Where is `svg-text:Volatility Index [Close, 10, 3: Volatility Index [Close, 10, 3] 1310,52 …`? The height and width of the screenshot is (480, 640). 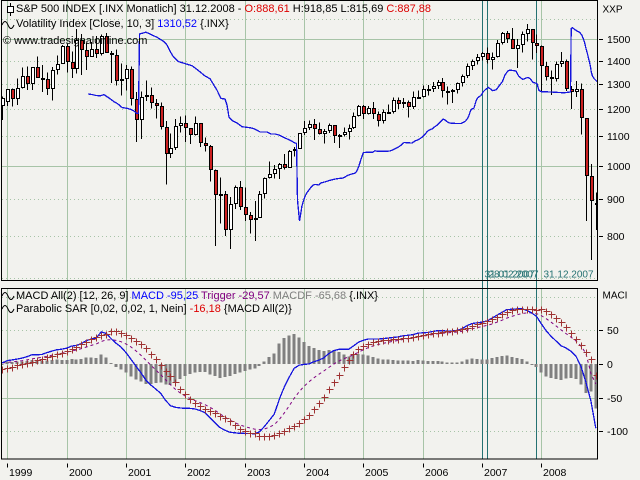 svg-text:Volatility Index [Close, 10, 3: Volatility Index [Close, 10, 3] 1310,52 … is located at coordinates (122, 24).